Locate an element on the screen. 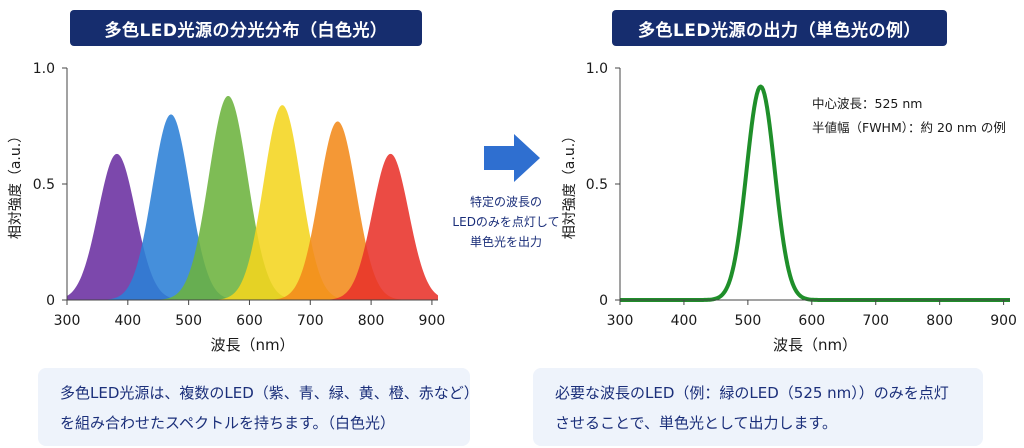  right-arrow-icon is located at coordinates (512, 158).